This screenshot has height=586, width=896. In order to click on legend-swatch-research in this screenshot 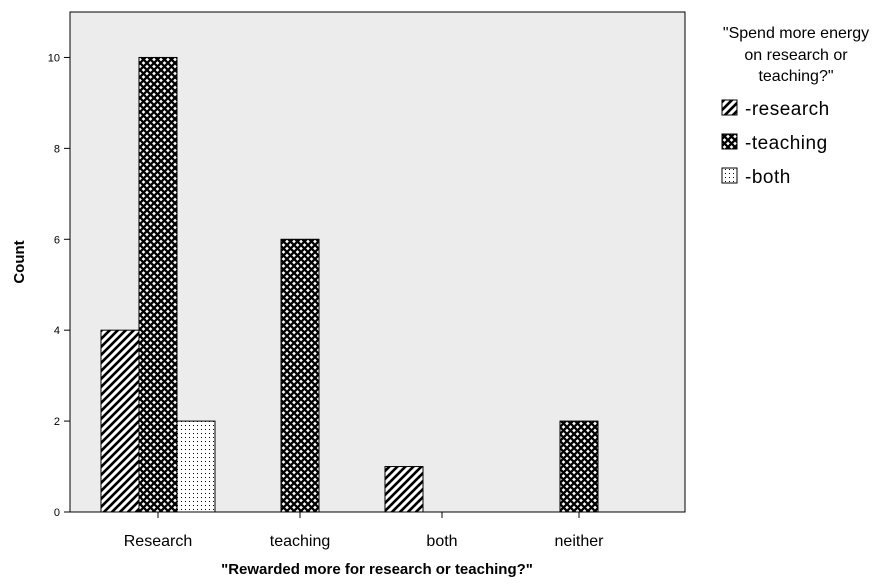, I will do `click(729, 107)`.